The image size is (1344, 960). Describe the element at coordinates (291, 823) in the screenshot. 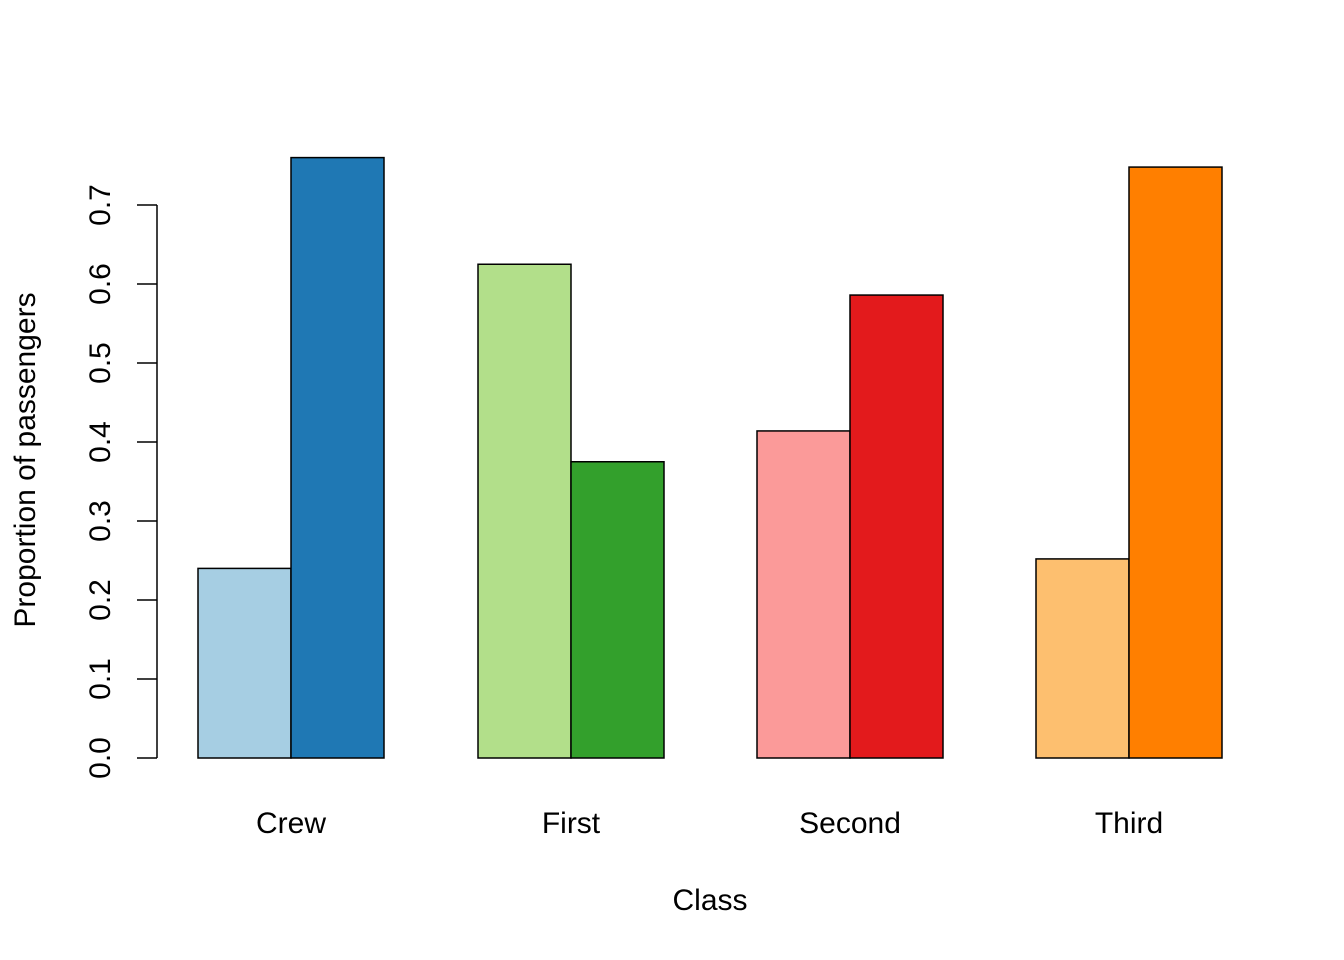

I see `x-category-label-crew: Crew` at that location.